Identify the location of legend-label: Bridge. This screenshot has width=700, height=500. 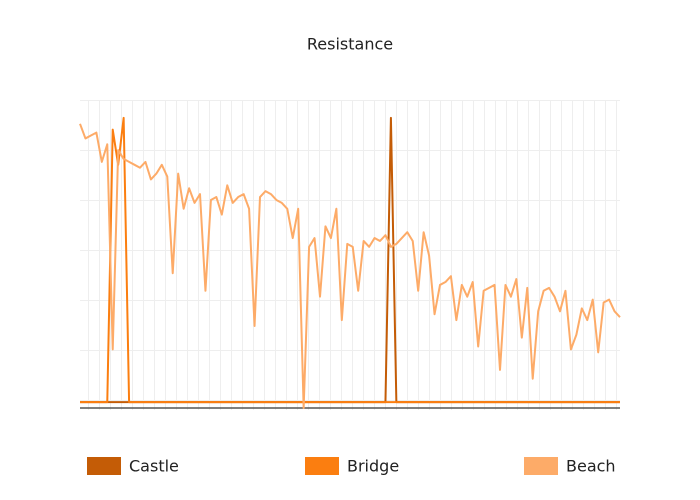
(373, 466).